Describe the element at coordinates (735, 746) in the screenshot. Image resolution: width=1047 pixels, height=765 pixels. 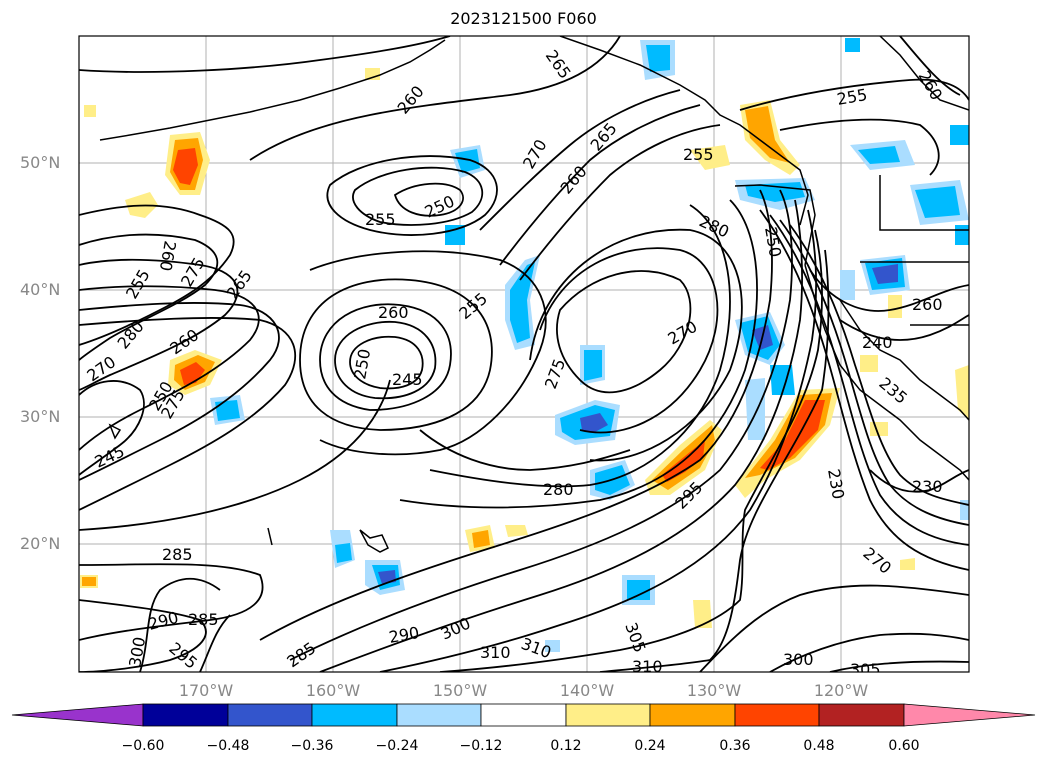
I see `colorbar-tick: 0.36` at that location.